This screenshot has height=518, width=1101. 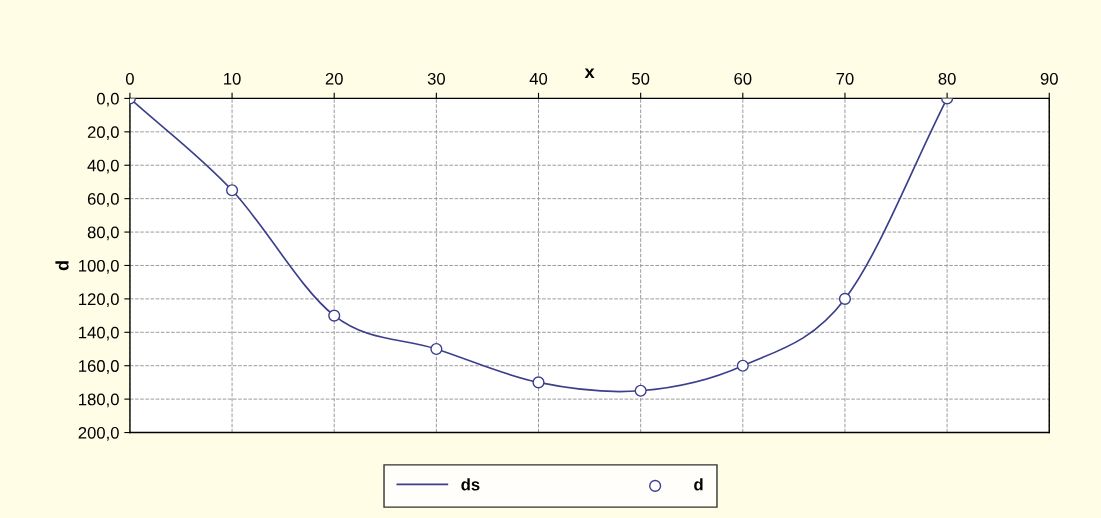 What do you see at coordinates (107, 99) in the screenshot?
I see `y-tick-label: 0,0` at bounding box center [107, 99].